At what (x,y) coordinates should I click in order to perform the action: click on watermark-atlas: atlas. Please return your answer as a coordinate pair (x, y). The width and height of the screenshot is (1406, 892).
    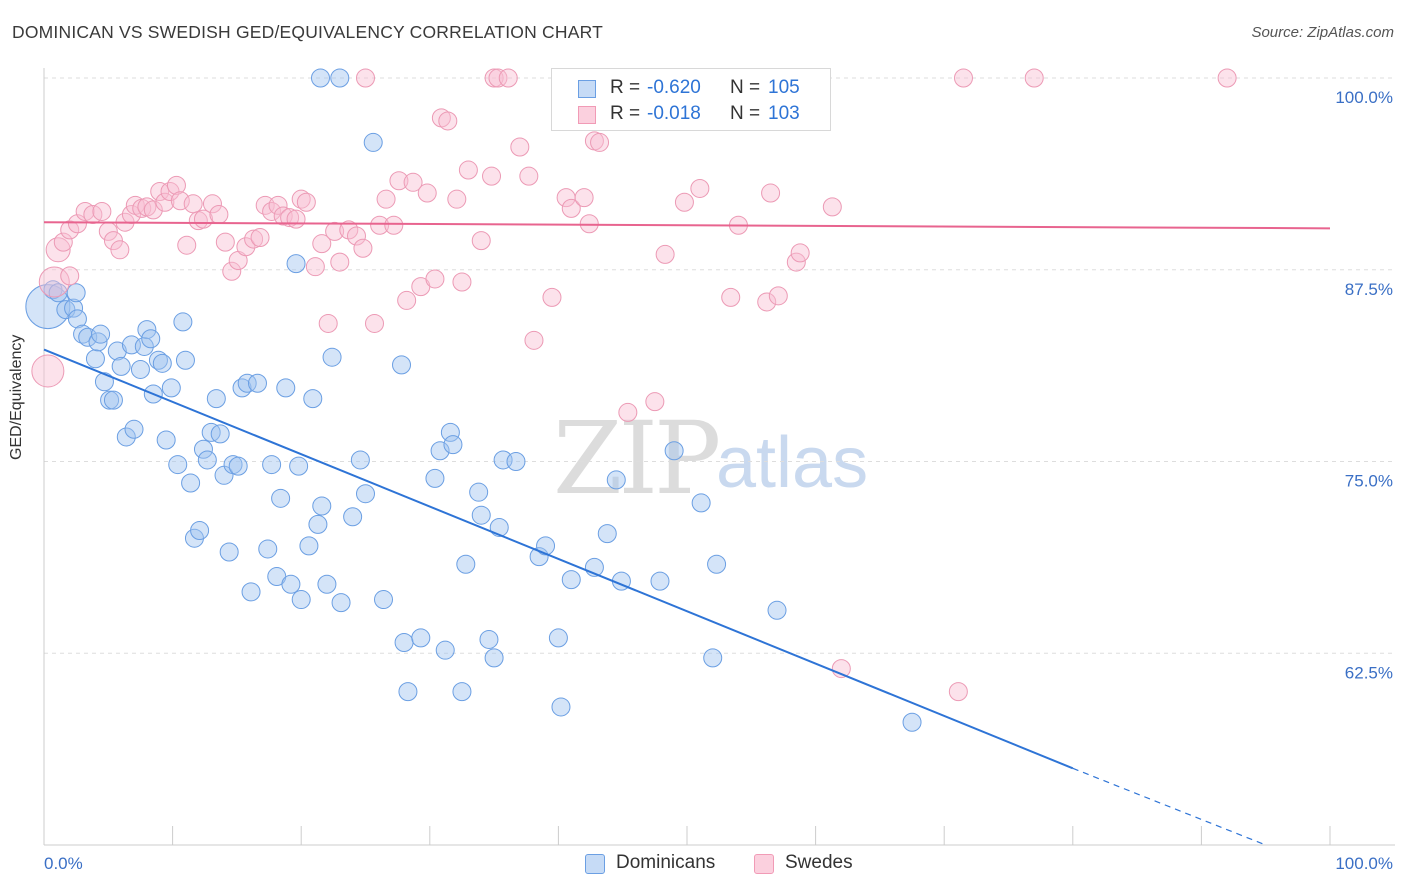
    Looking at the image, I should click on (792, 463).